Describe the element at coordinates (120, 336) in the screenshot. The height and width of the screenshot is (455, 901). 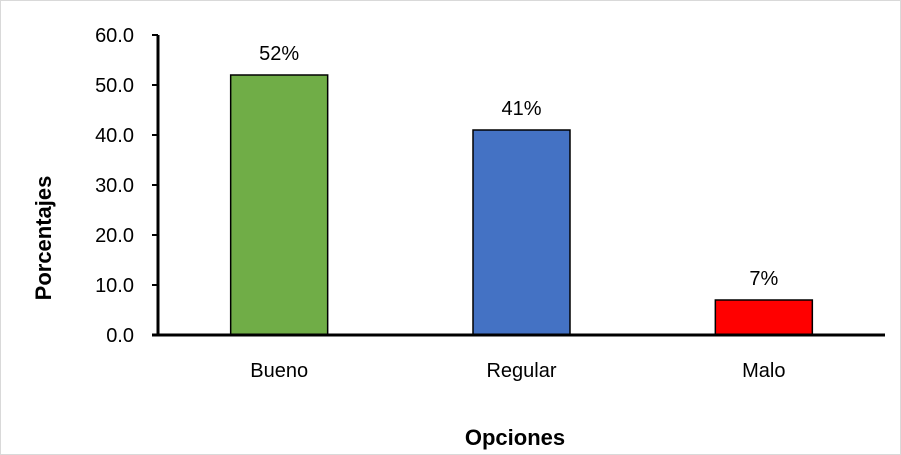
I see `y-tick-label: 0.0` at that location.